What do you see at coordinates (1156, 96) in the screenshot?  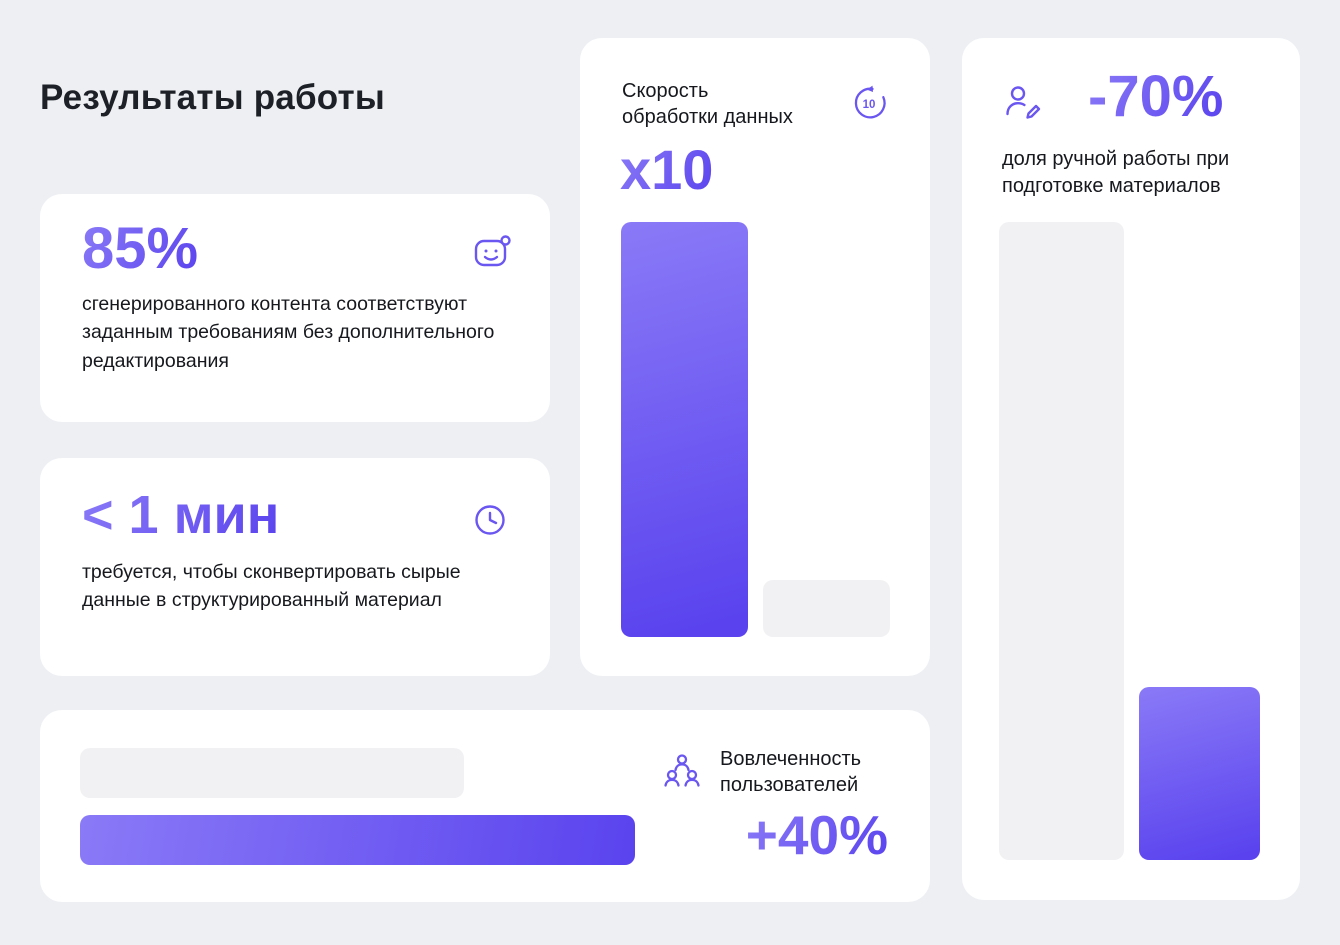 I see `manual-work-value: -70%` at bounding box center [1156, 96].